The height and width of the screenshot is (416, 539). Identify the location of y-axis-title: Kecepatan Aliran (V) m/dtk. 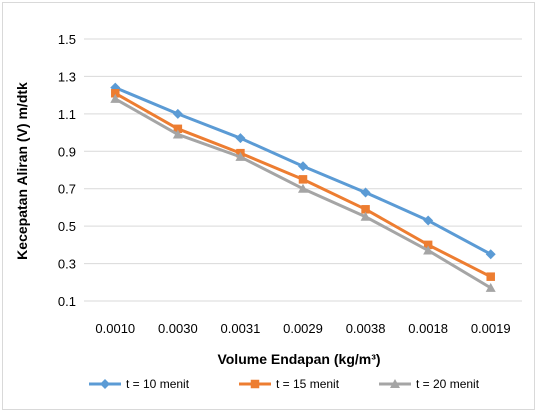
(22, 171).